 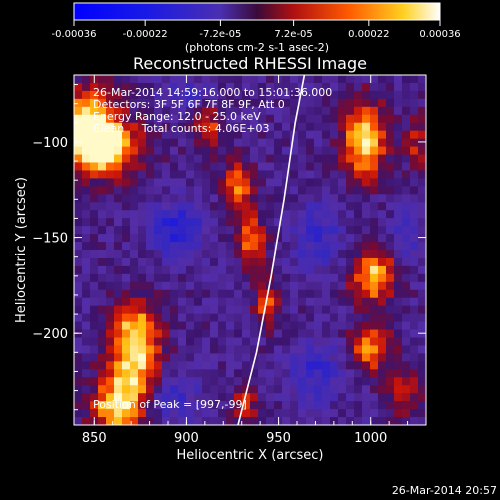 What do you see at coordinates (181, 128) in the screenshot?
I see `annotation-clean: Clean Total counts: 4.06E+03` at bounding box center [181, 128].